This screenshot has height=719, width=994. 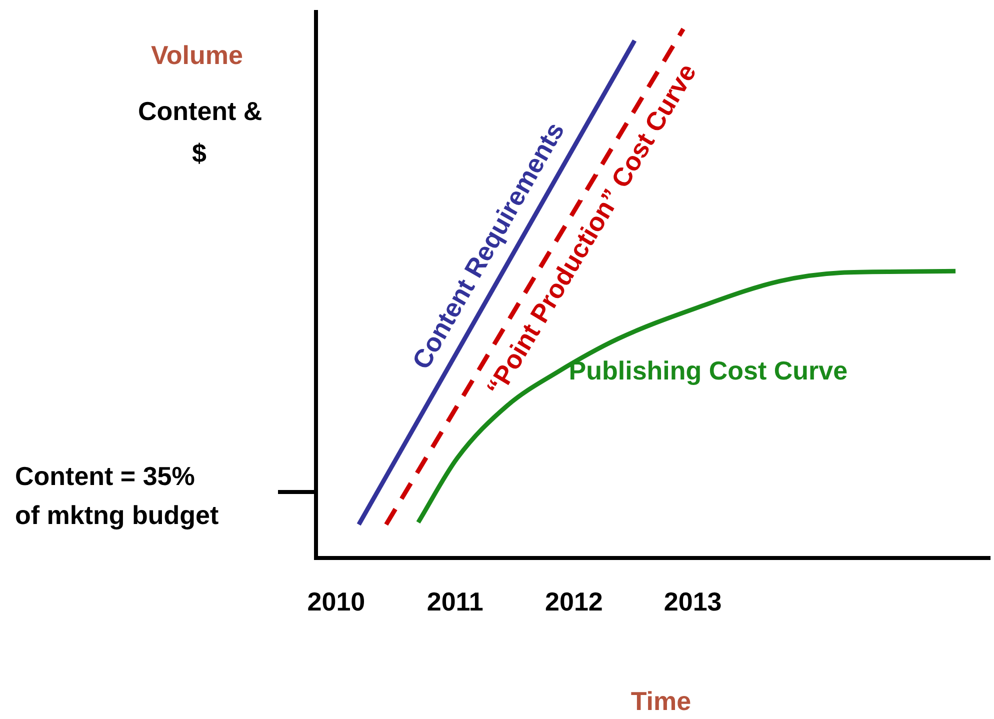 What do you see at coordinates (455, 601) in the screenshot?
I see `x-tick-label: 2011` at bounding box center [455, 601].